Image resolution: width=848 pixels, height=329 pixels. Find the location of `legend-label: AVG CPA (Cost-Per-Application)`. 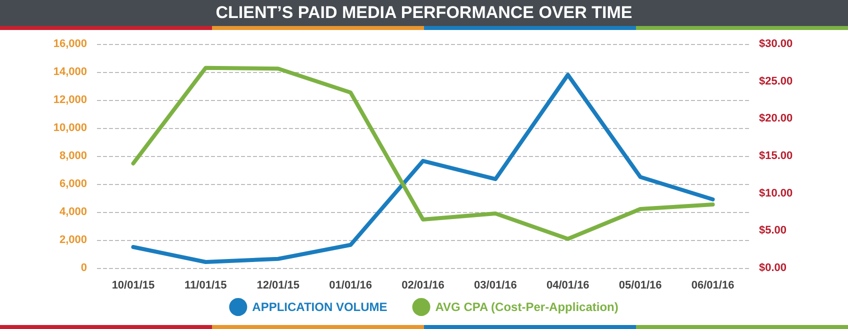

legend-label: AVG CPA (Cost-Per-Application) is located at coordinates (526, 307).